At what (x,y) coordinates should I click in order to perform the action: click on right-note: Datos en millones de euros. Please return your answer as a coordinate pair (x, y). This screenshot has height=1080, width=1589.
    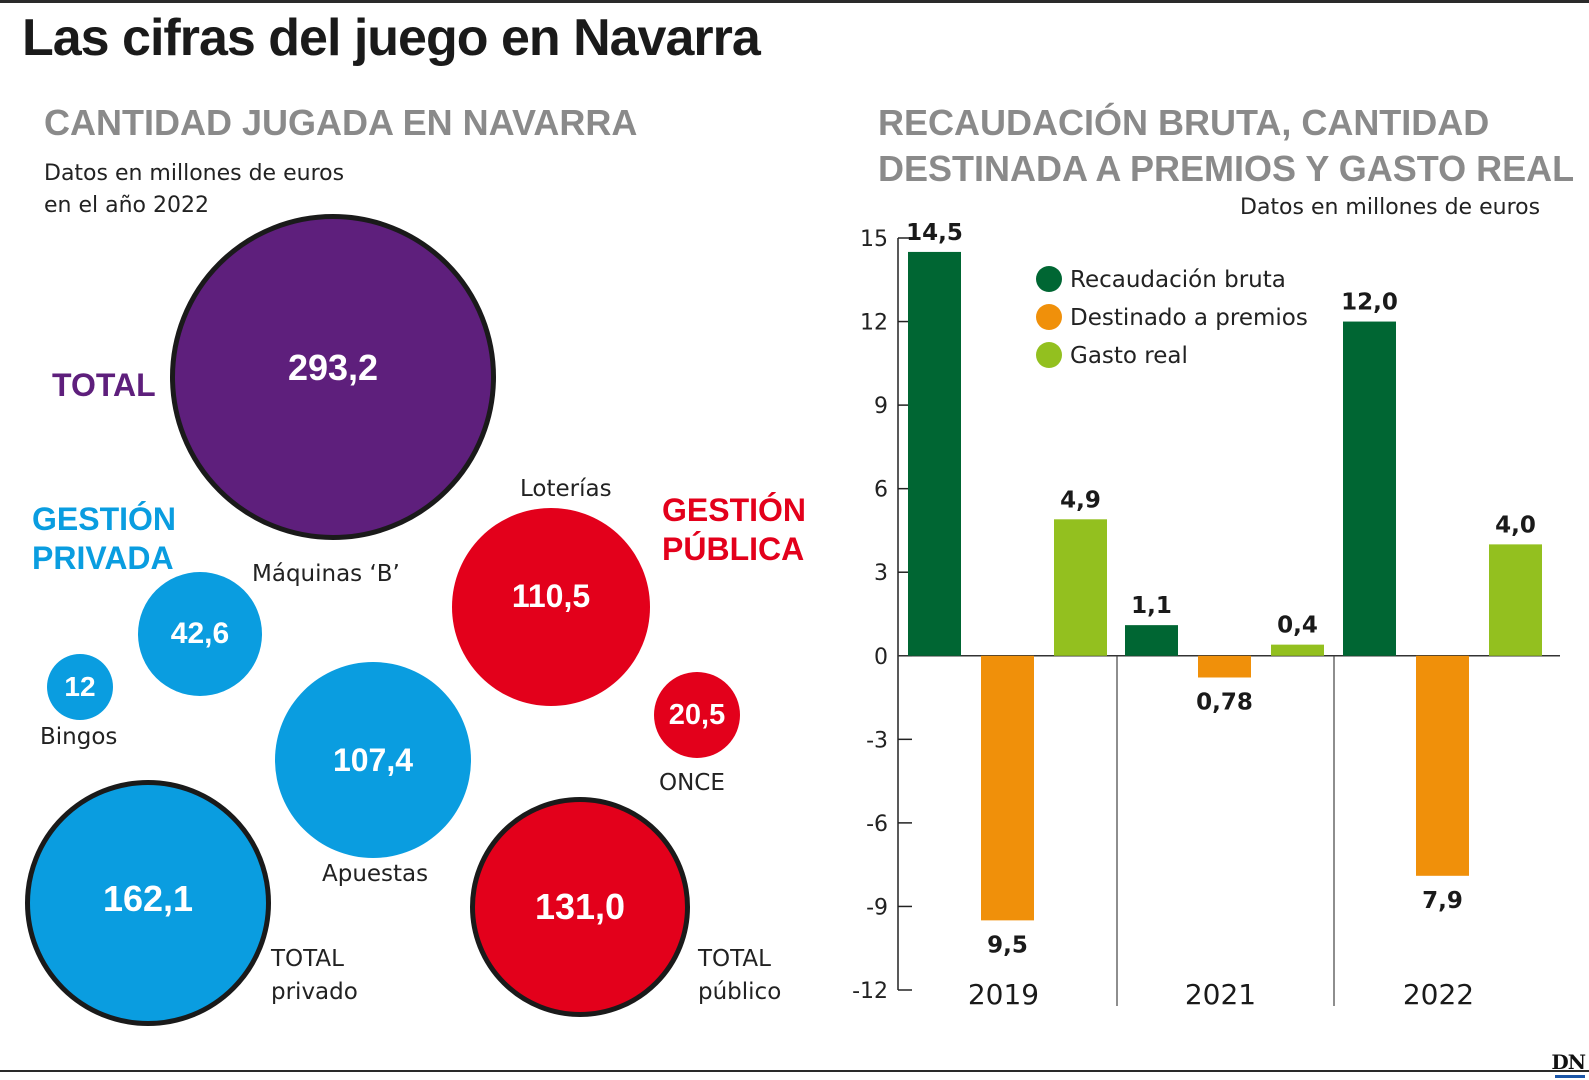
    Looking at the image, I should click on (1390, 207).